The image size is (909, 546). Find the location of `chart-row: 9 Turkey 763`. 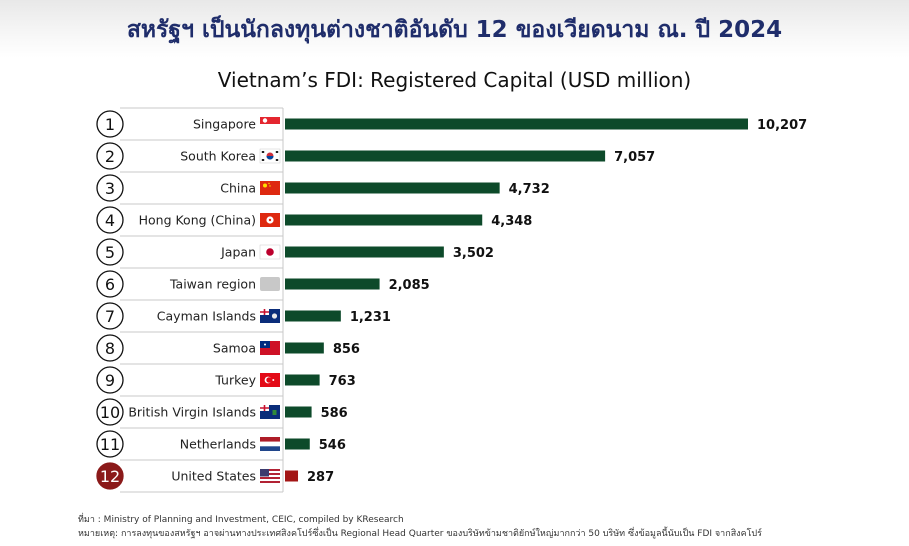

chart-row: 9 Turkey 763 is located at coordinates (226, 379).